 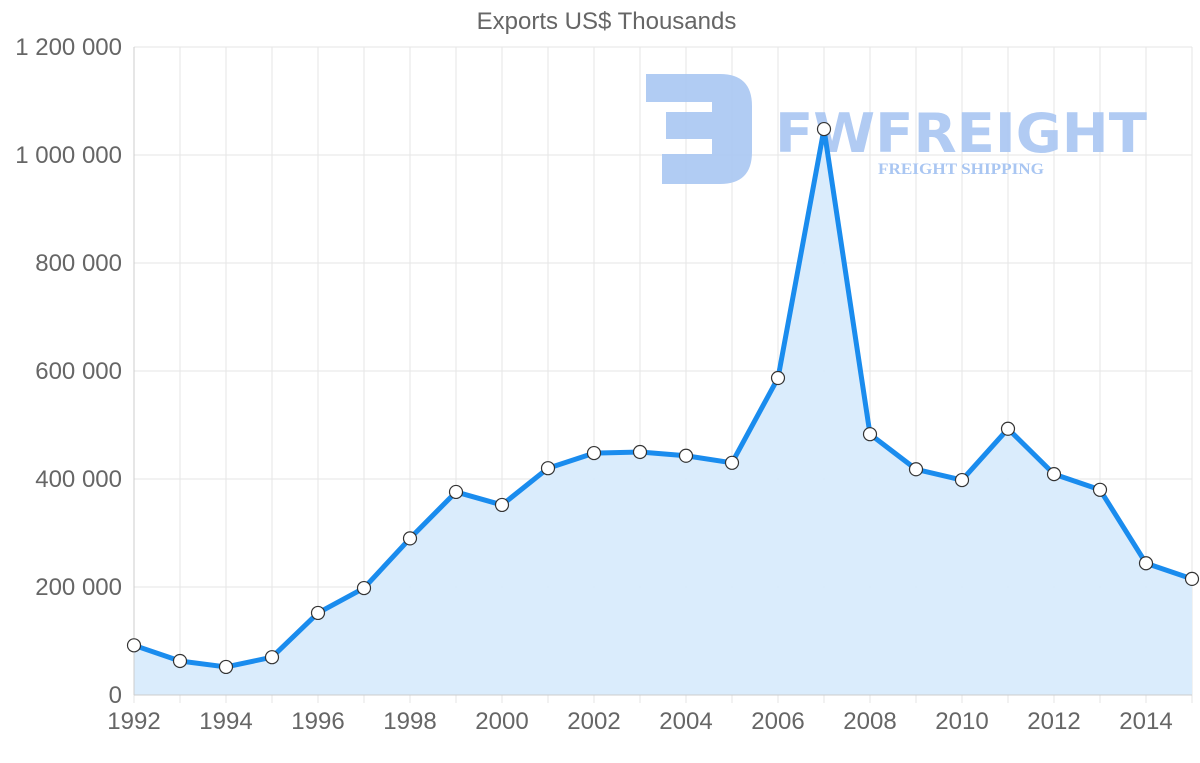 What do you see at coordinates (78, 479) in the screenshot?
I see `y-tick-label: 400 000` at bounding box center [78, 479].